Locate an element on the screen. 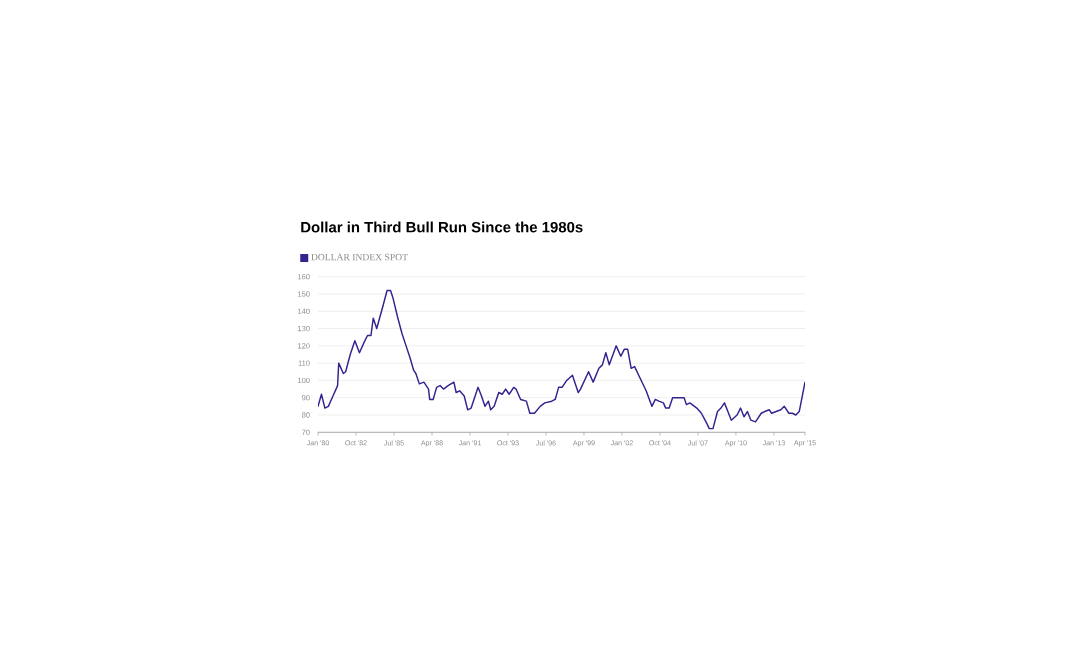  chart-title: Dollar in Third Bull Run Since the 1980s is located at coordinates (442, 227).